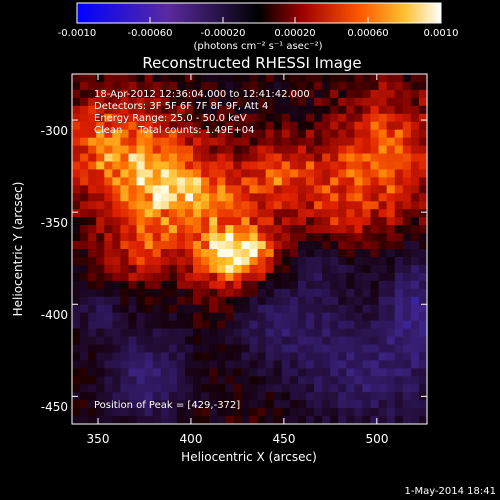  What do you see at coordinates (167, 405) in the screenshot?
I see `annotation-peak-position: Position of Peak = [429,-372]` at bounding box center [167, 405].